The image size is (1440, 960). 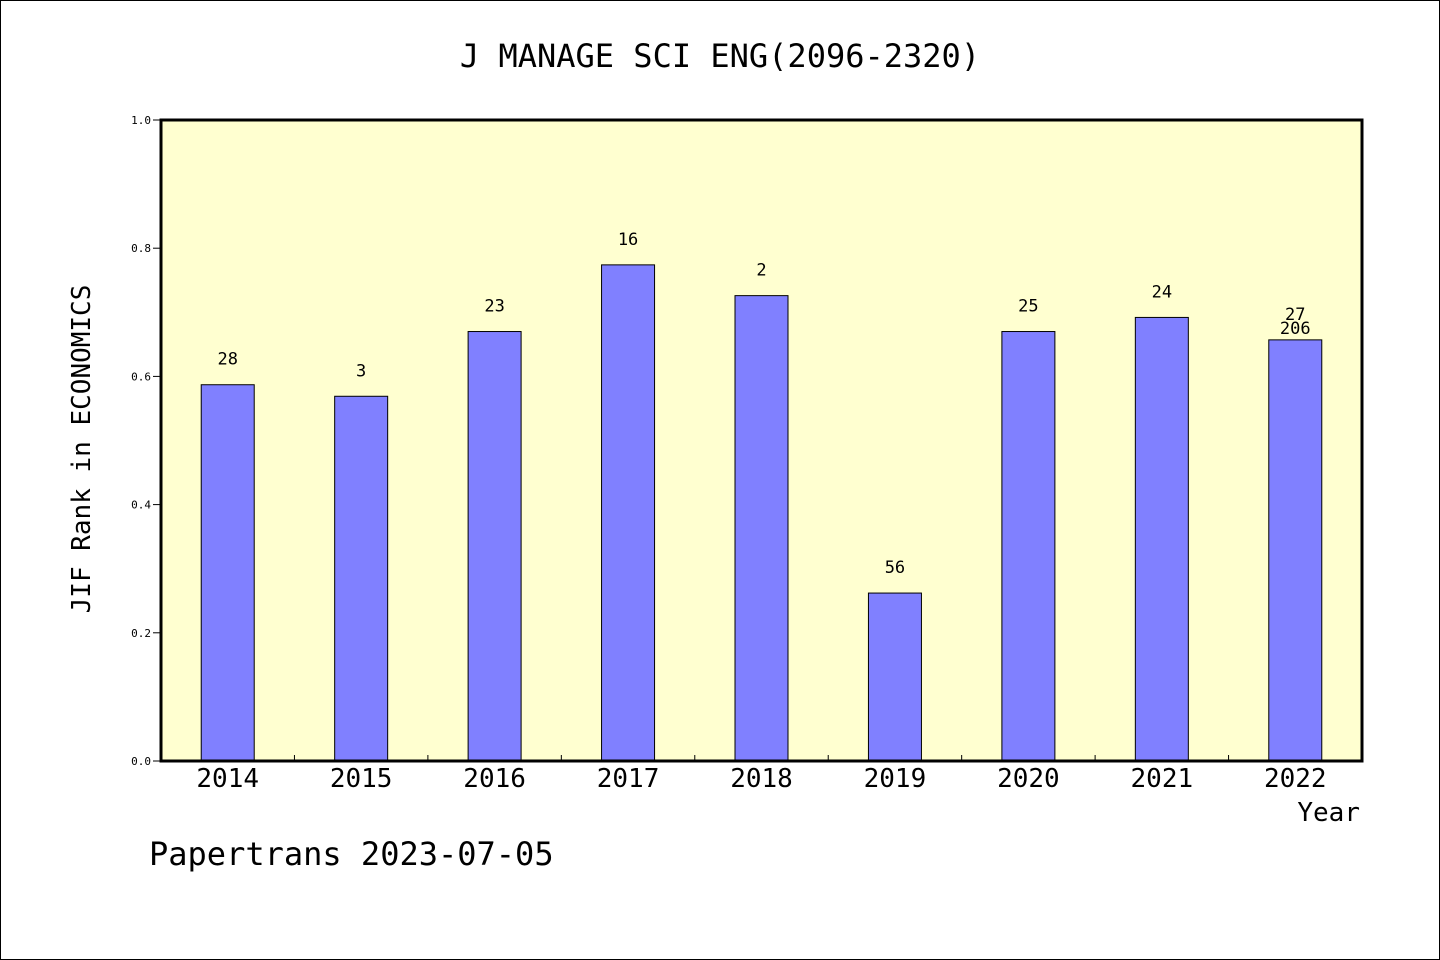 I want to click on x-tick-label-2021: 2021, so click(x=1162, y=779).